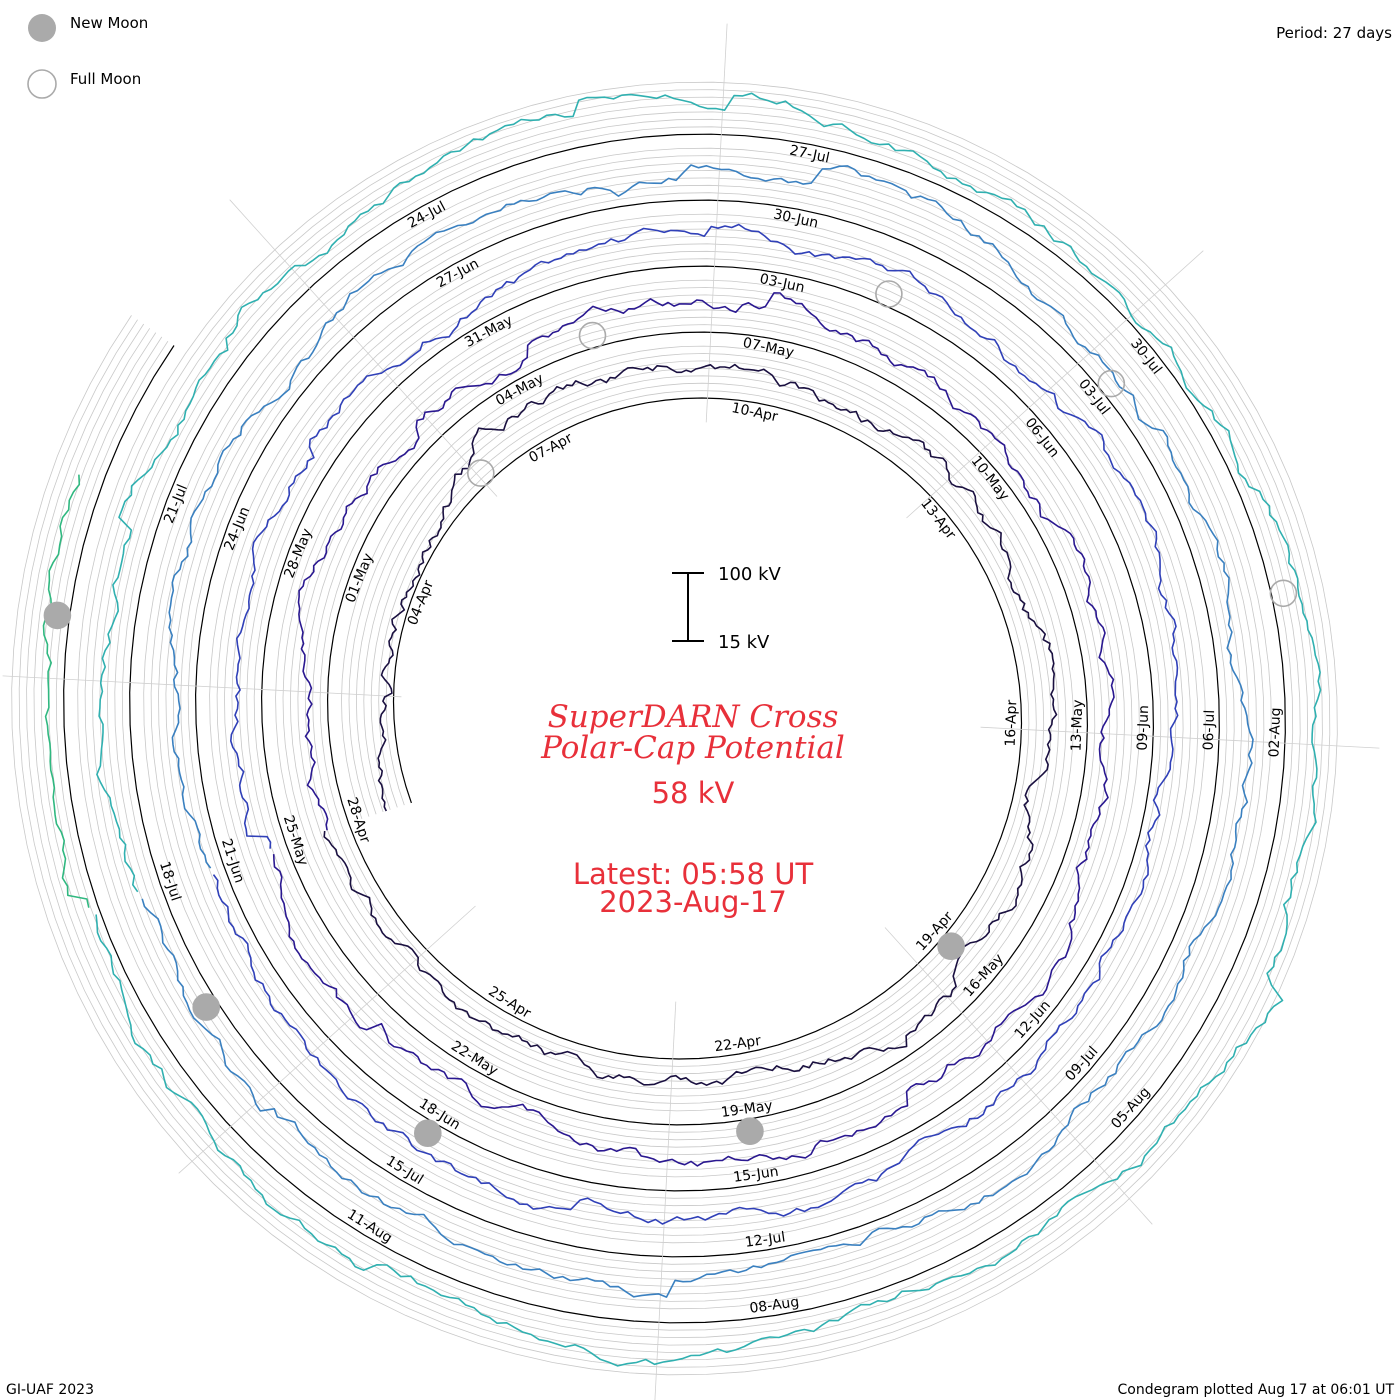 The width and height of the screenshot is (1400, 1400). Describe the element at coordinates (737, 1044) in the screenshot. I see `date-label: 22-Apr` at that location.